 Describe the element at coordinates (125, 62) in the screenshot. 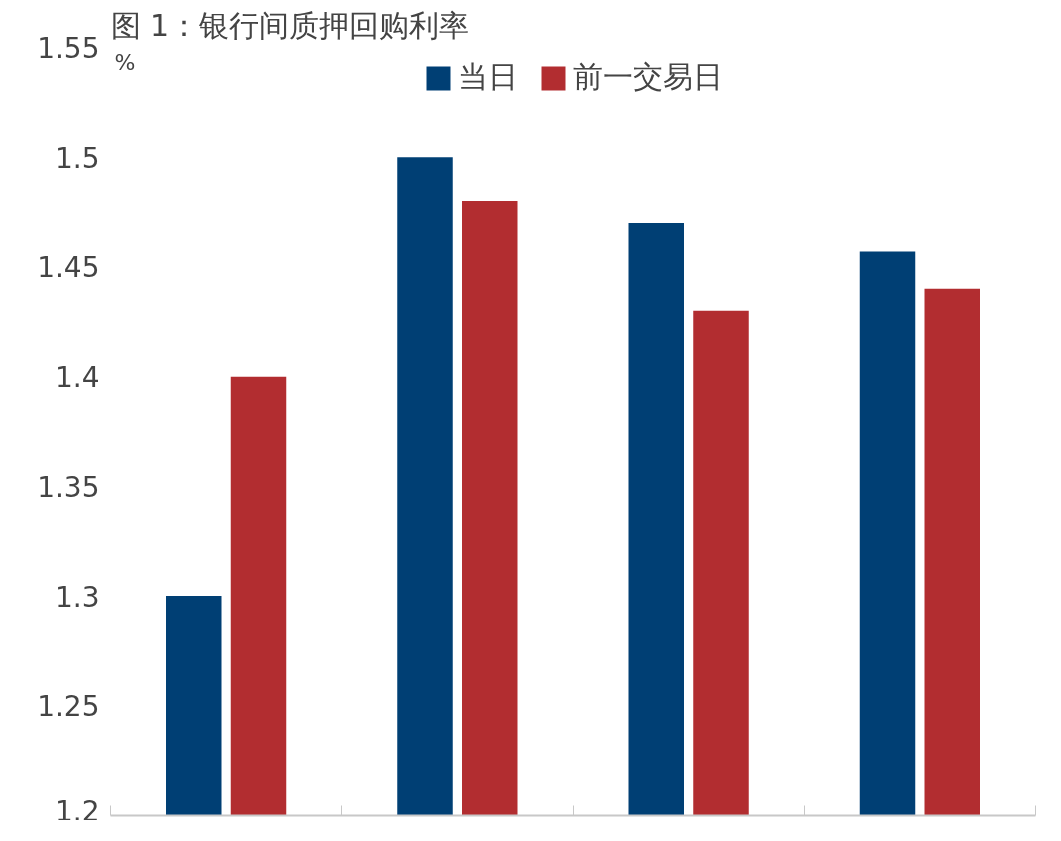

I see `y-axis-title: %` at that location.